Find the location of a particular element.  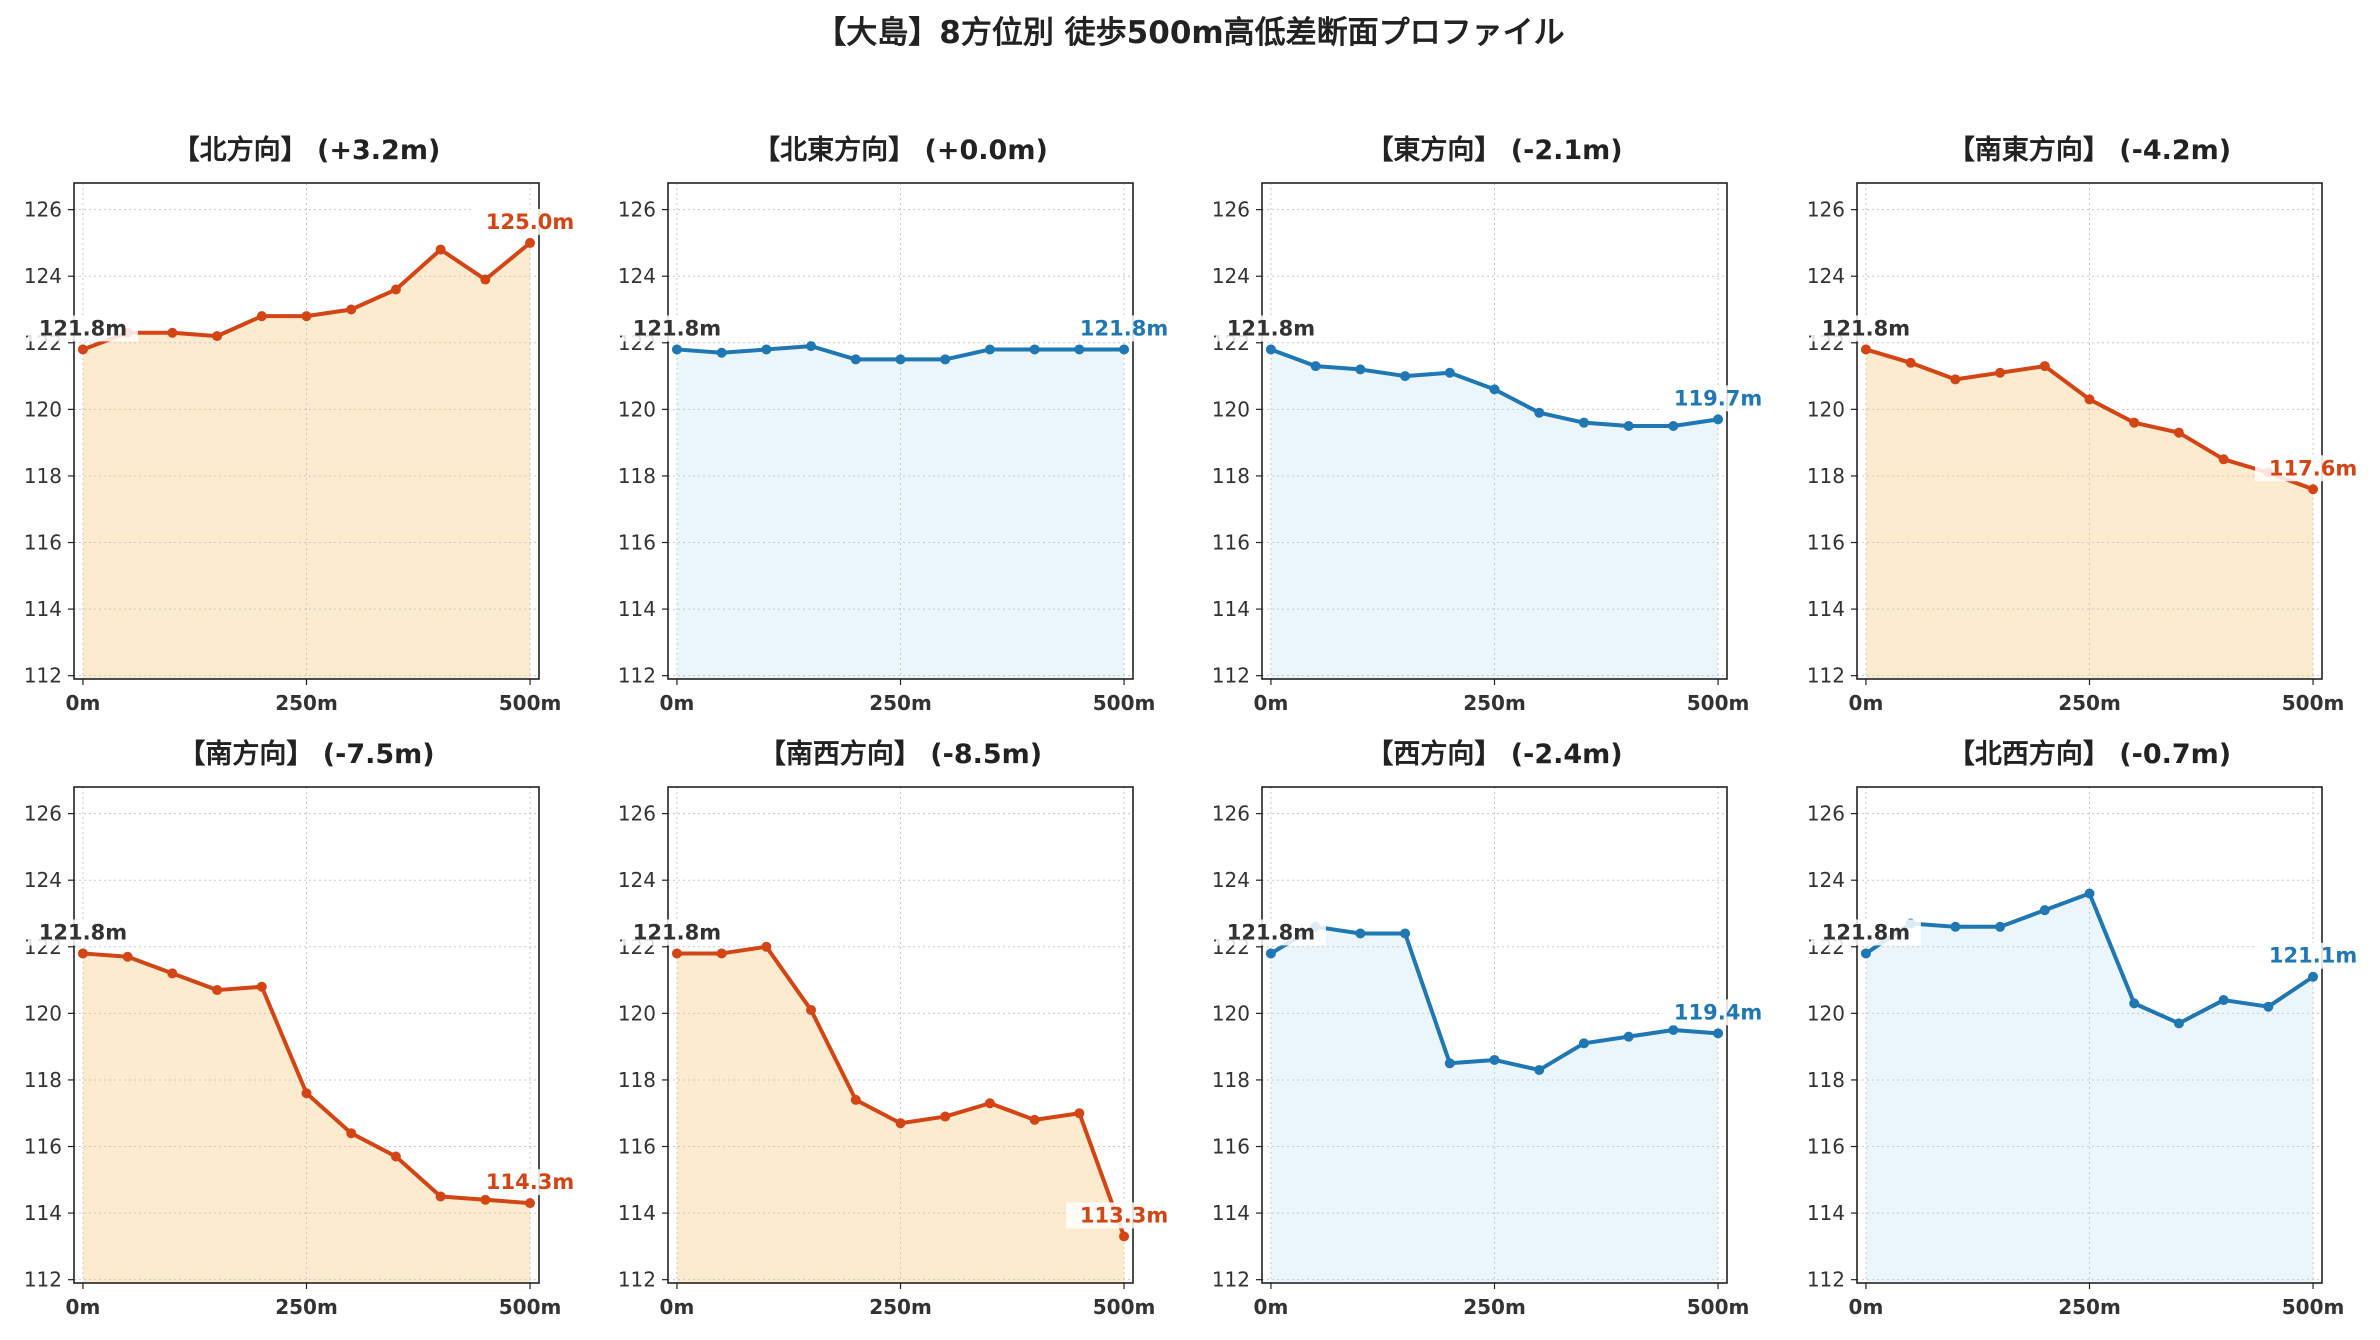

end-elevation-label: 125.0m is located at coordinates (530, 222).